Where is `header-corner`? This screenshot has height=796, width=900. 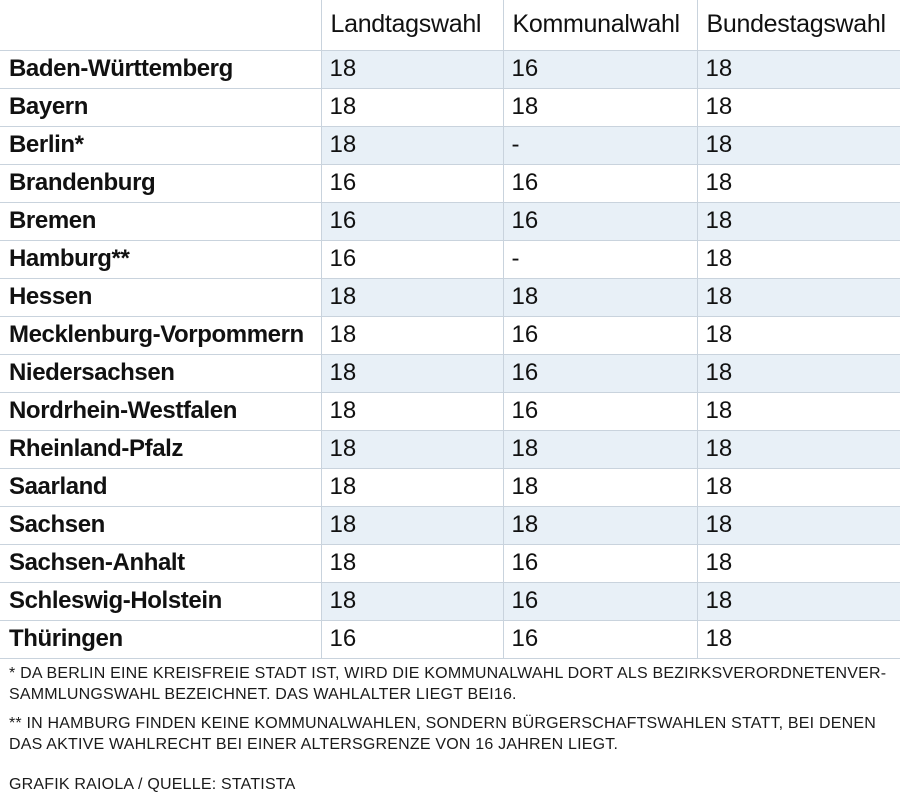
header-corner is located at coordinates (160, 25).